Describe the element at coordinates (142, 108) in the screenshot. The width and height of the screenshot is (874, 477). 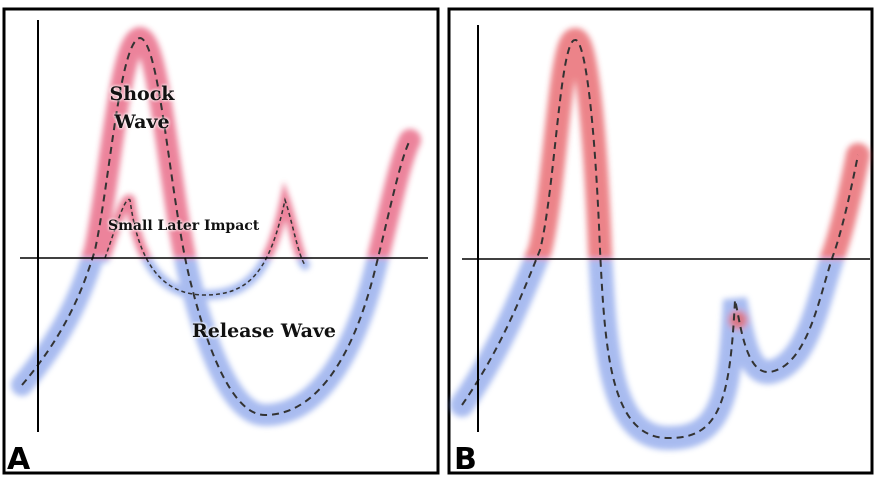
I see `shock-wave-label: Shock Wave` at that location.